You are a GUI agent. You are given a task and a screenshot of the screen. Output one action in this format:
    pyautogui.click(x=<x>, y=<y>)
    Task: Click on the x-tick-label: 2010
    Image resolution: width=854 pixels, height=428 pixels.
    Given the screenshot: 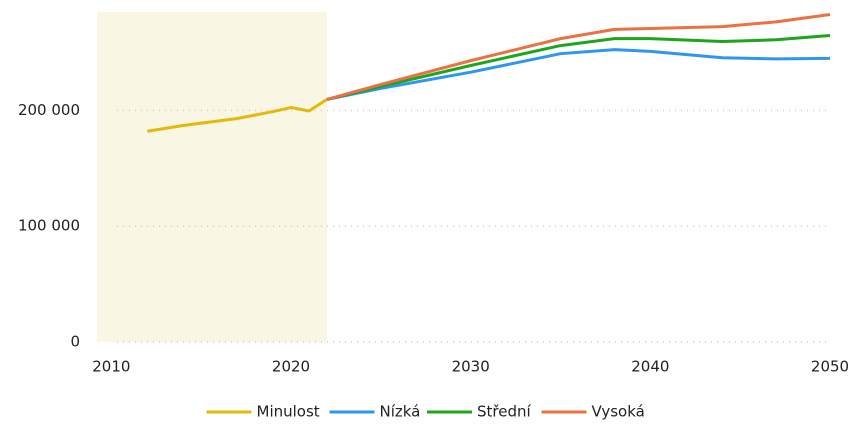 What is the action you would take?
    pyautogui.click(x=111, y=367)
    